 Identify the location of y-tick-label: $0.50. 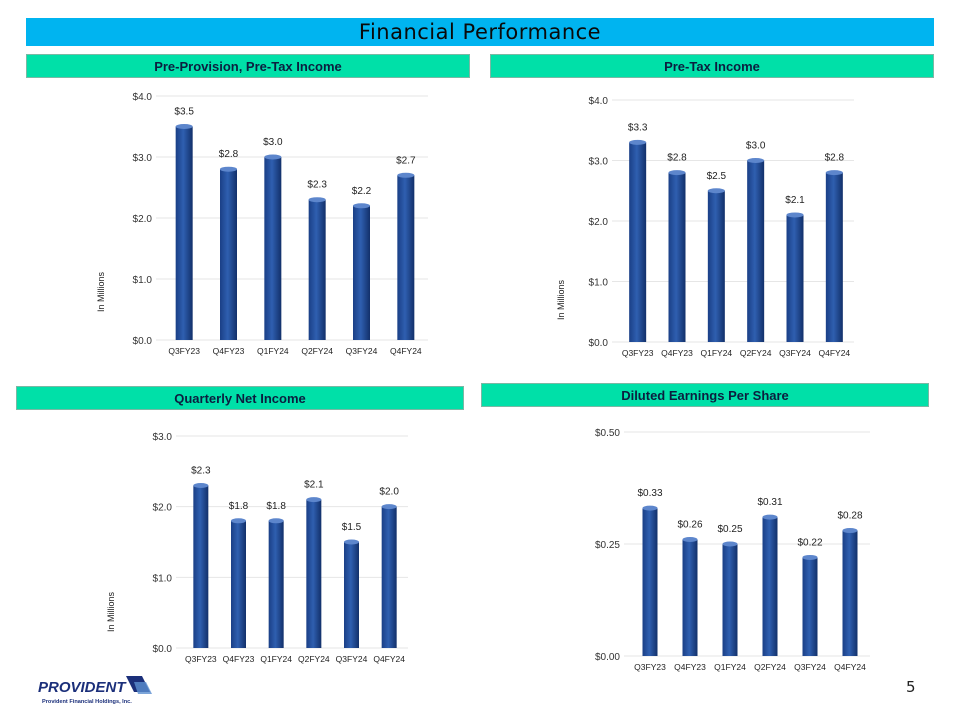
(607, 433).